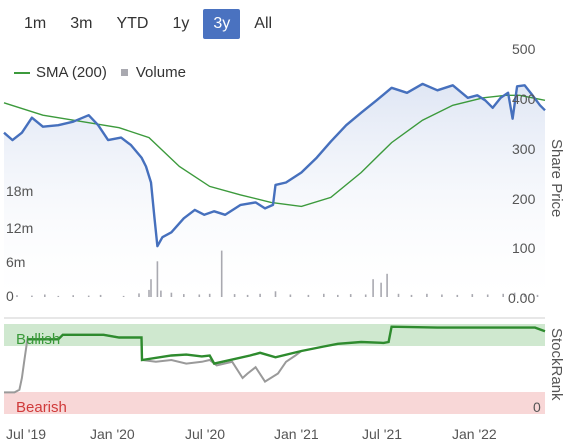  Describe the element at coordinates (153, 363) in the screenshot. I see `stockrank-line-neutral` at that location.